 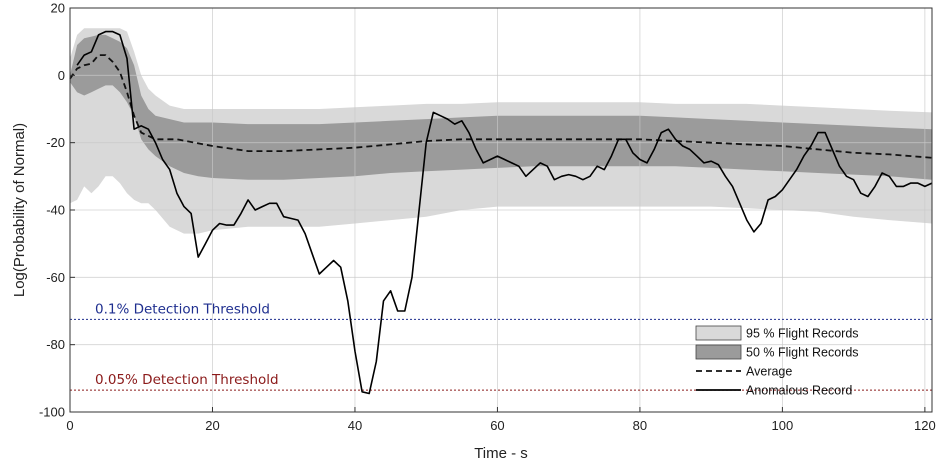 I want to click on y-tick-label: 0, so click(x=61, y=75).